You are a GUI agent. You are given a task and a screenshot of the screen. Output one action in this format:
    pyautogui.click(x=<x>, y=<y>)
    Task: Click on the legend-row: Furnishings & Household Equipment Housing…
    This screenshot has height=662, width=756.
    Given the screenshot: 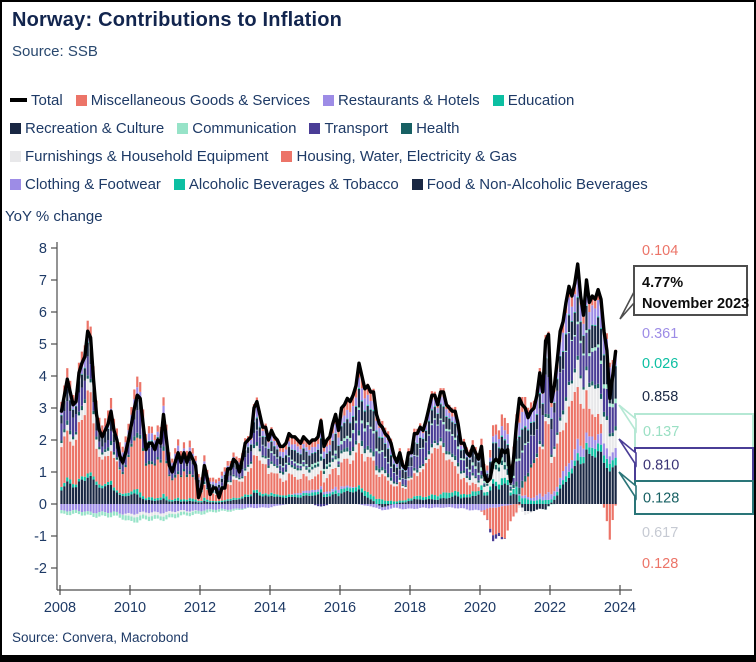 What is the action you would take?
    pyautogui.click(x=381, y=156)
    